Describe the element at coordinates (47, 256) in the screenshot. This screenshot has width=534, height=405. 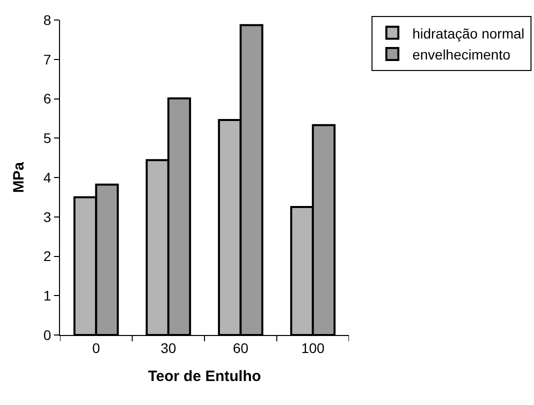
I see `y-tick-label: 2` at that location.